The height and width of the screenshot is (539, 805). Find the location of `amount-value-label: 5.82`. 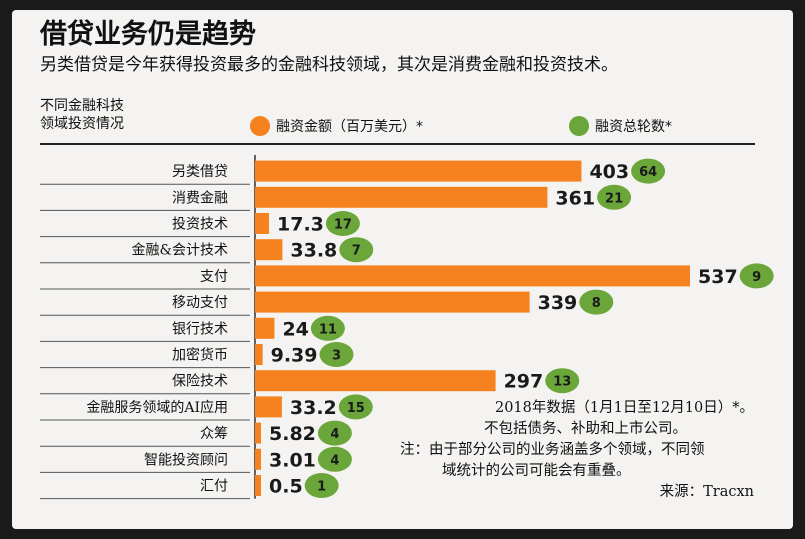

amount-value-label: 5.82 is located at coordinates (292, 434).